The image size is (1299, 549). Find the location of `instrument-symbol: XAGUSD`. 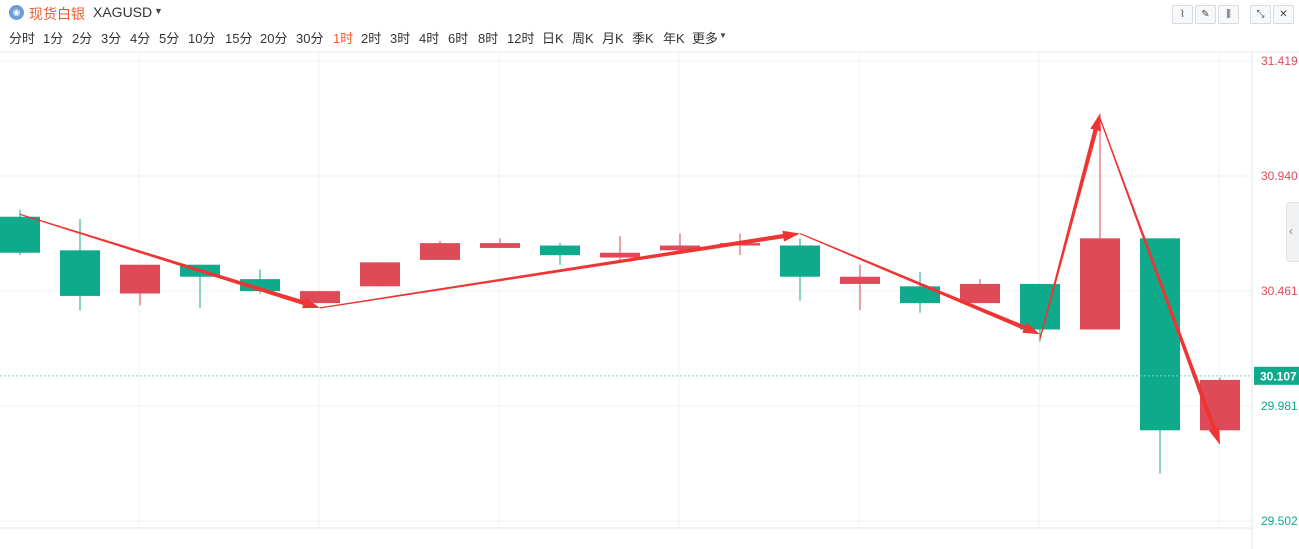

instrument-symbol: XAGUSD is located at coordinates (123, 12).